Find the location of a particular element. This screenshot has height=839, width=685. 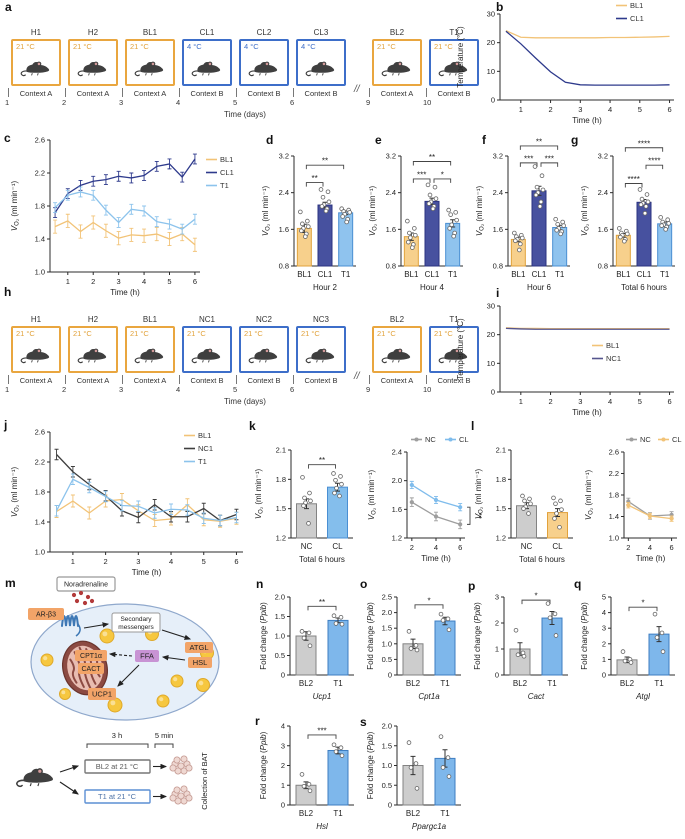

cpt1a-label: CPT1α is located at coordinates (91, 656).